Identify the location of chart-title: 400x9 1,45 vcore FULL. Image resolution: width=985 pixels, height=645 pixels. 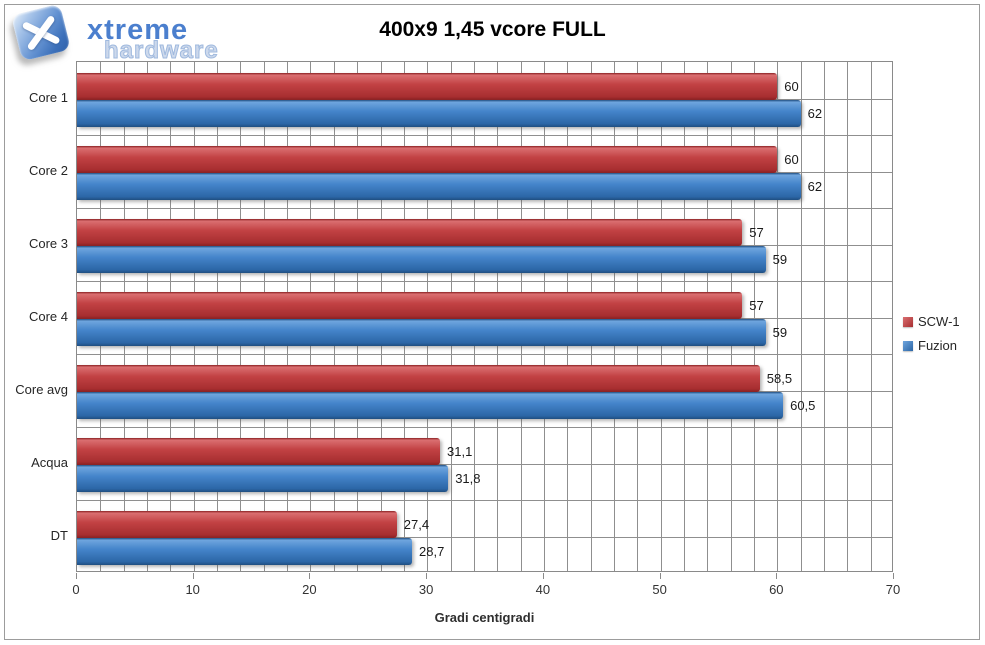
(492, 29).